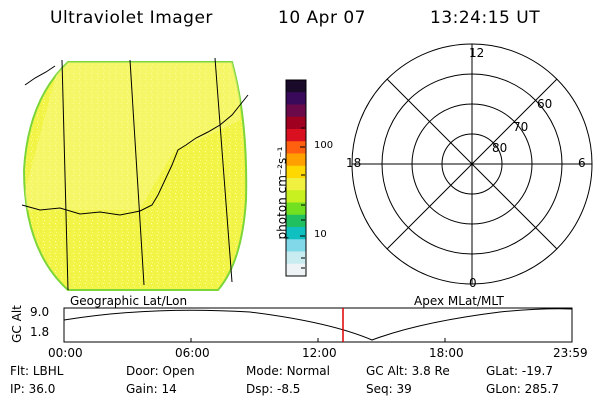  What do you see at coordinates (379, 389) in the screenshot?
I see `status-seq-label: Seq:` at bounding box center [379, 389].